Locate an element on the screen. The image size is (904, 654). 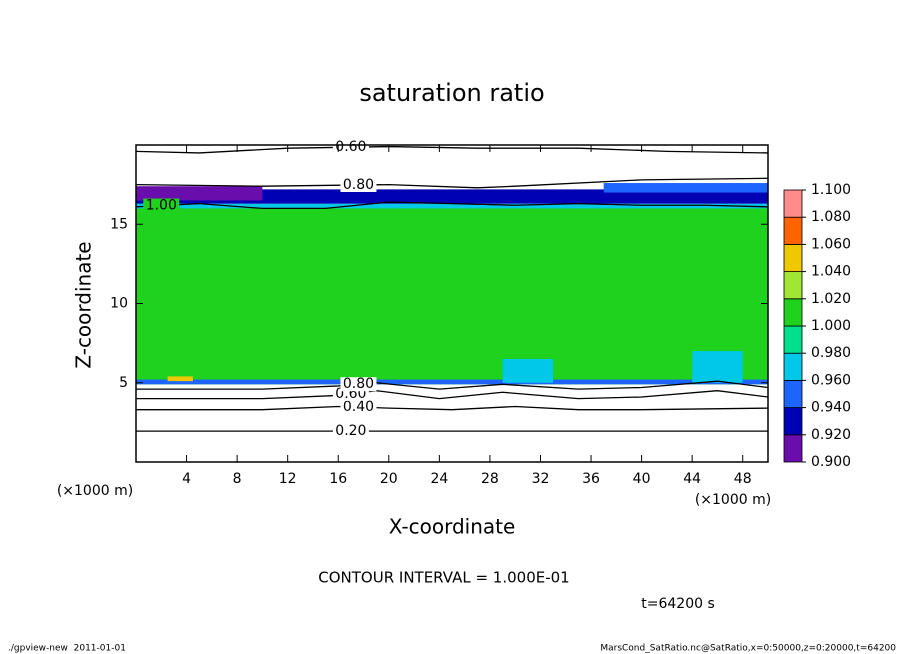
x-tick-label: 36 is located at coordinates (591, 479).